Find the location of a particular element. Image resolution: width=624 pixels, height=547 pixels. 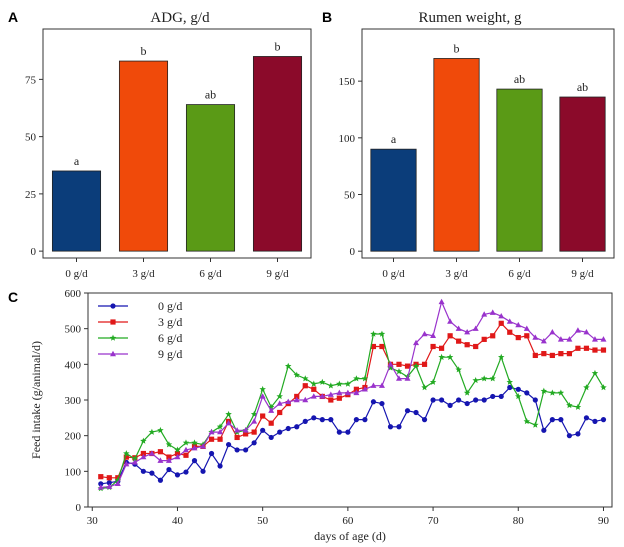

panel-c-legend-label: 9 g/d is located at coordinates (170, 354).